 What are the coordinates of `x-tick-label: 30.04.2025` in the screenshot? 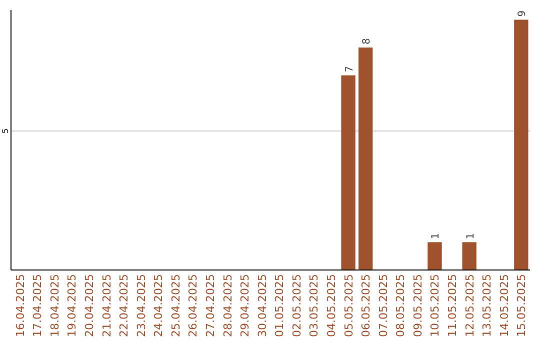 It's located at (262, 305).